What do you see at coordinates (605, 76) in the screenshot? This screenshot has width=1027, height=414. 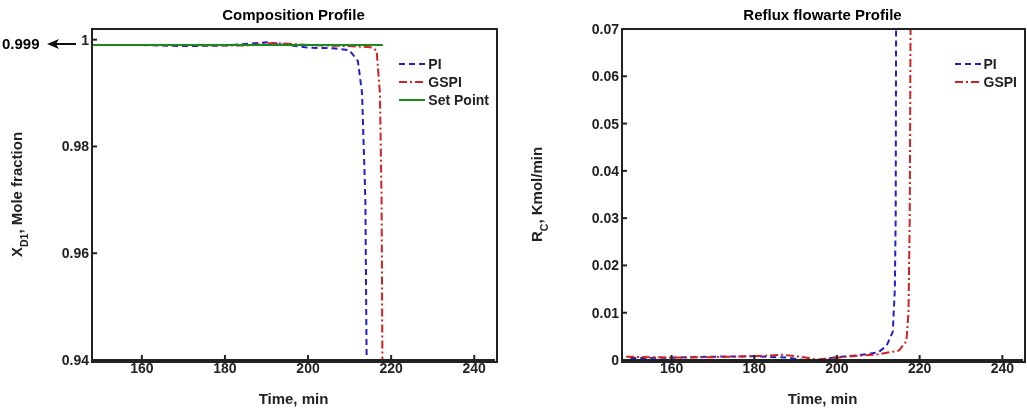 I see `y-tick-label: 0.06` at bounding box center [605, 76].